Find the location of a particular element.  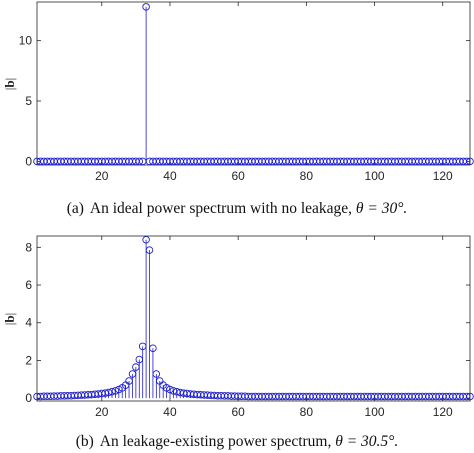

y-axis-label-b-pre: | is located at coordinates (9, 324).